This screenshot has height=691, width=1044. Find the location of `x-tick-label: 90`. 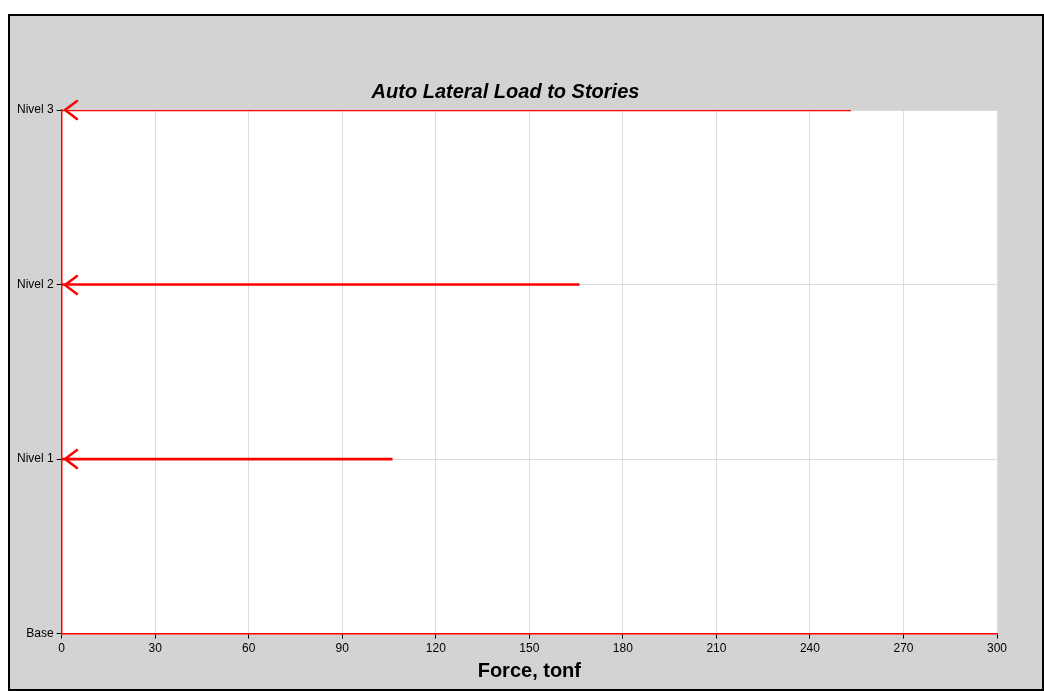

x-tick-label: 90 is located at coordinates (342, 648).